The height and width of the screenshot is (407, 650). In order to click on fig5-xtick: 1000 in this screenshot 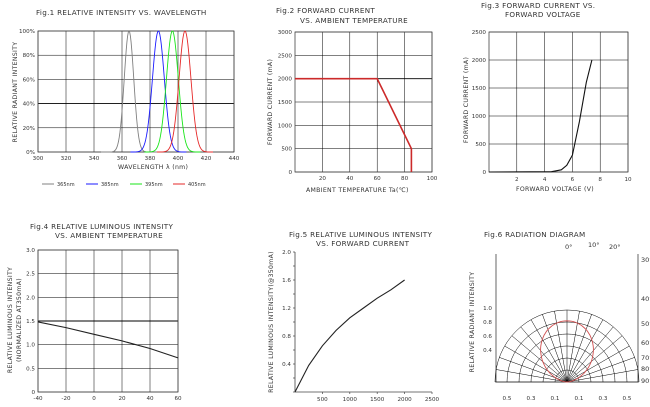, I will do `click(350, 400)`.